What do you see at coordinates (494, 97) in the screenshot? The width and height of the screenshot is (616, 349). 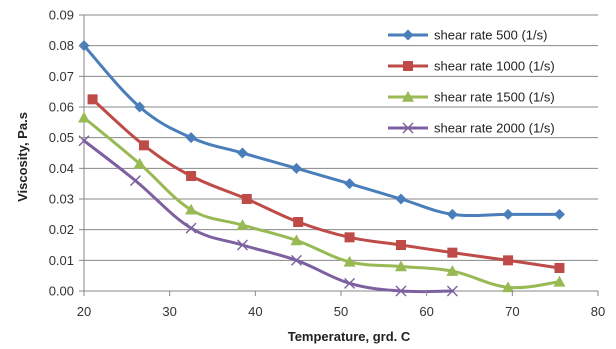 I see `legend-label: shear rate 1500 (1/s)` at bounding box center [494, 97].